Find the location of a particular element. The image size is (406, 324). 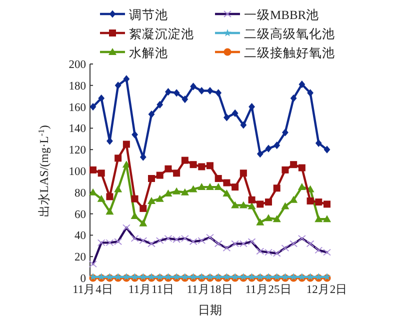

y-tick-label: 100 is located at coordinates (77, 172).